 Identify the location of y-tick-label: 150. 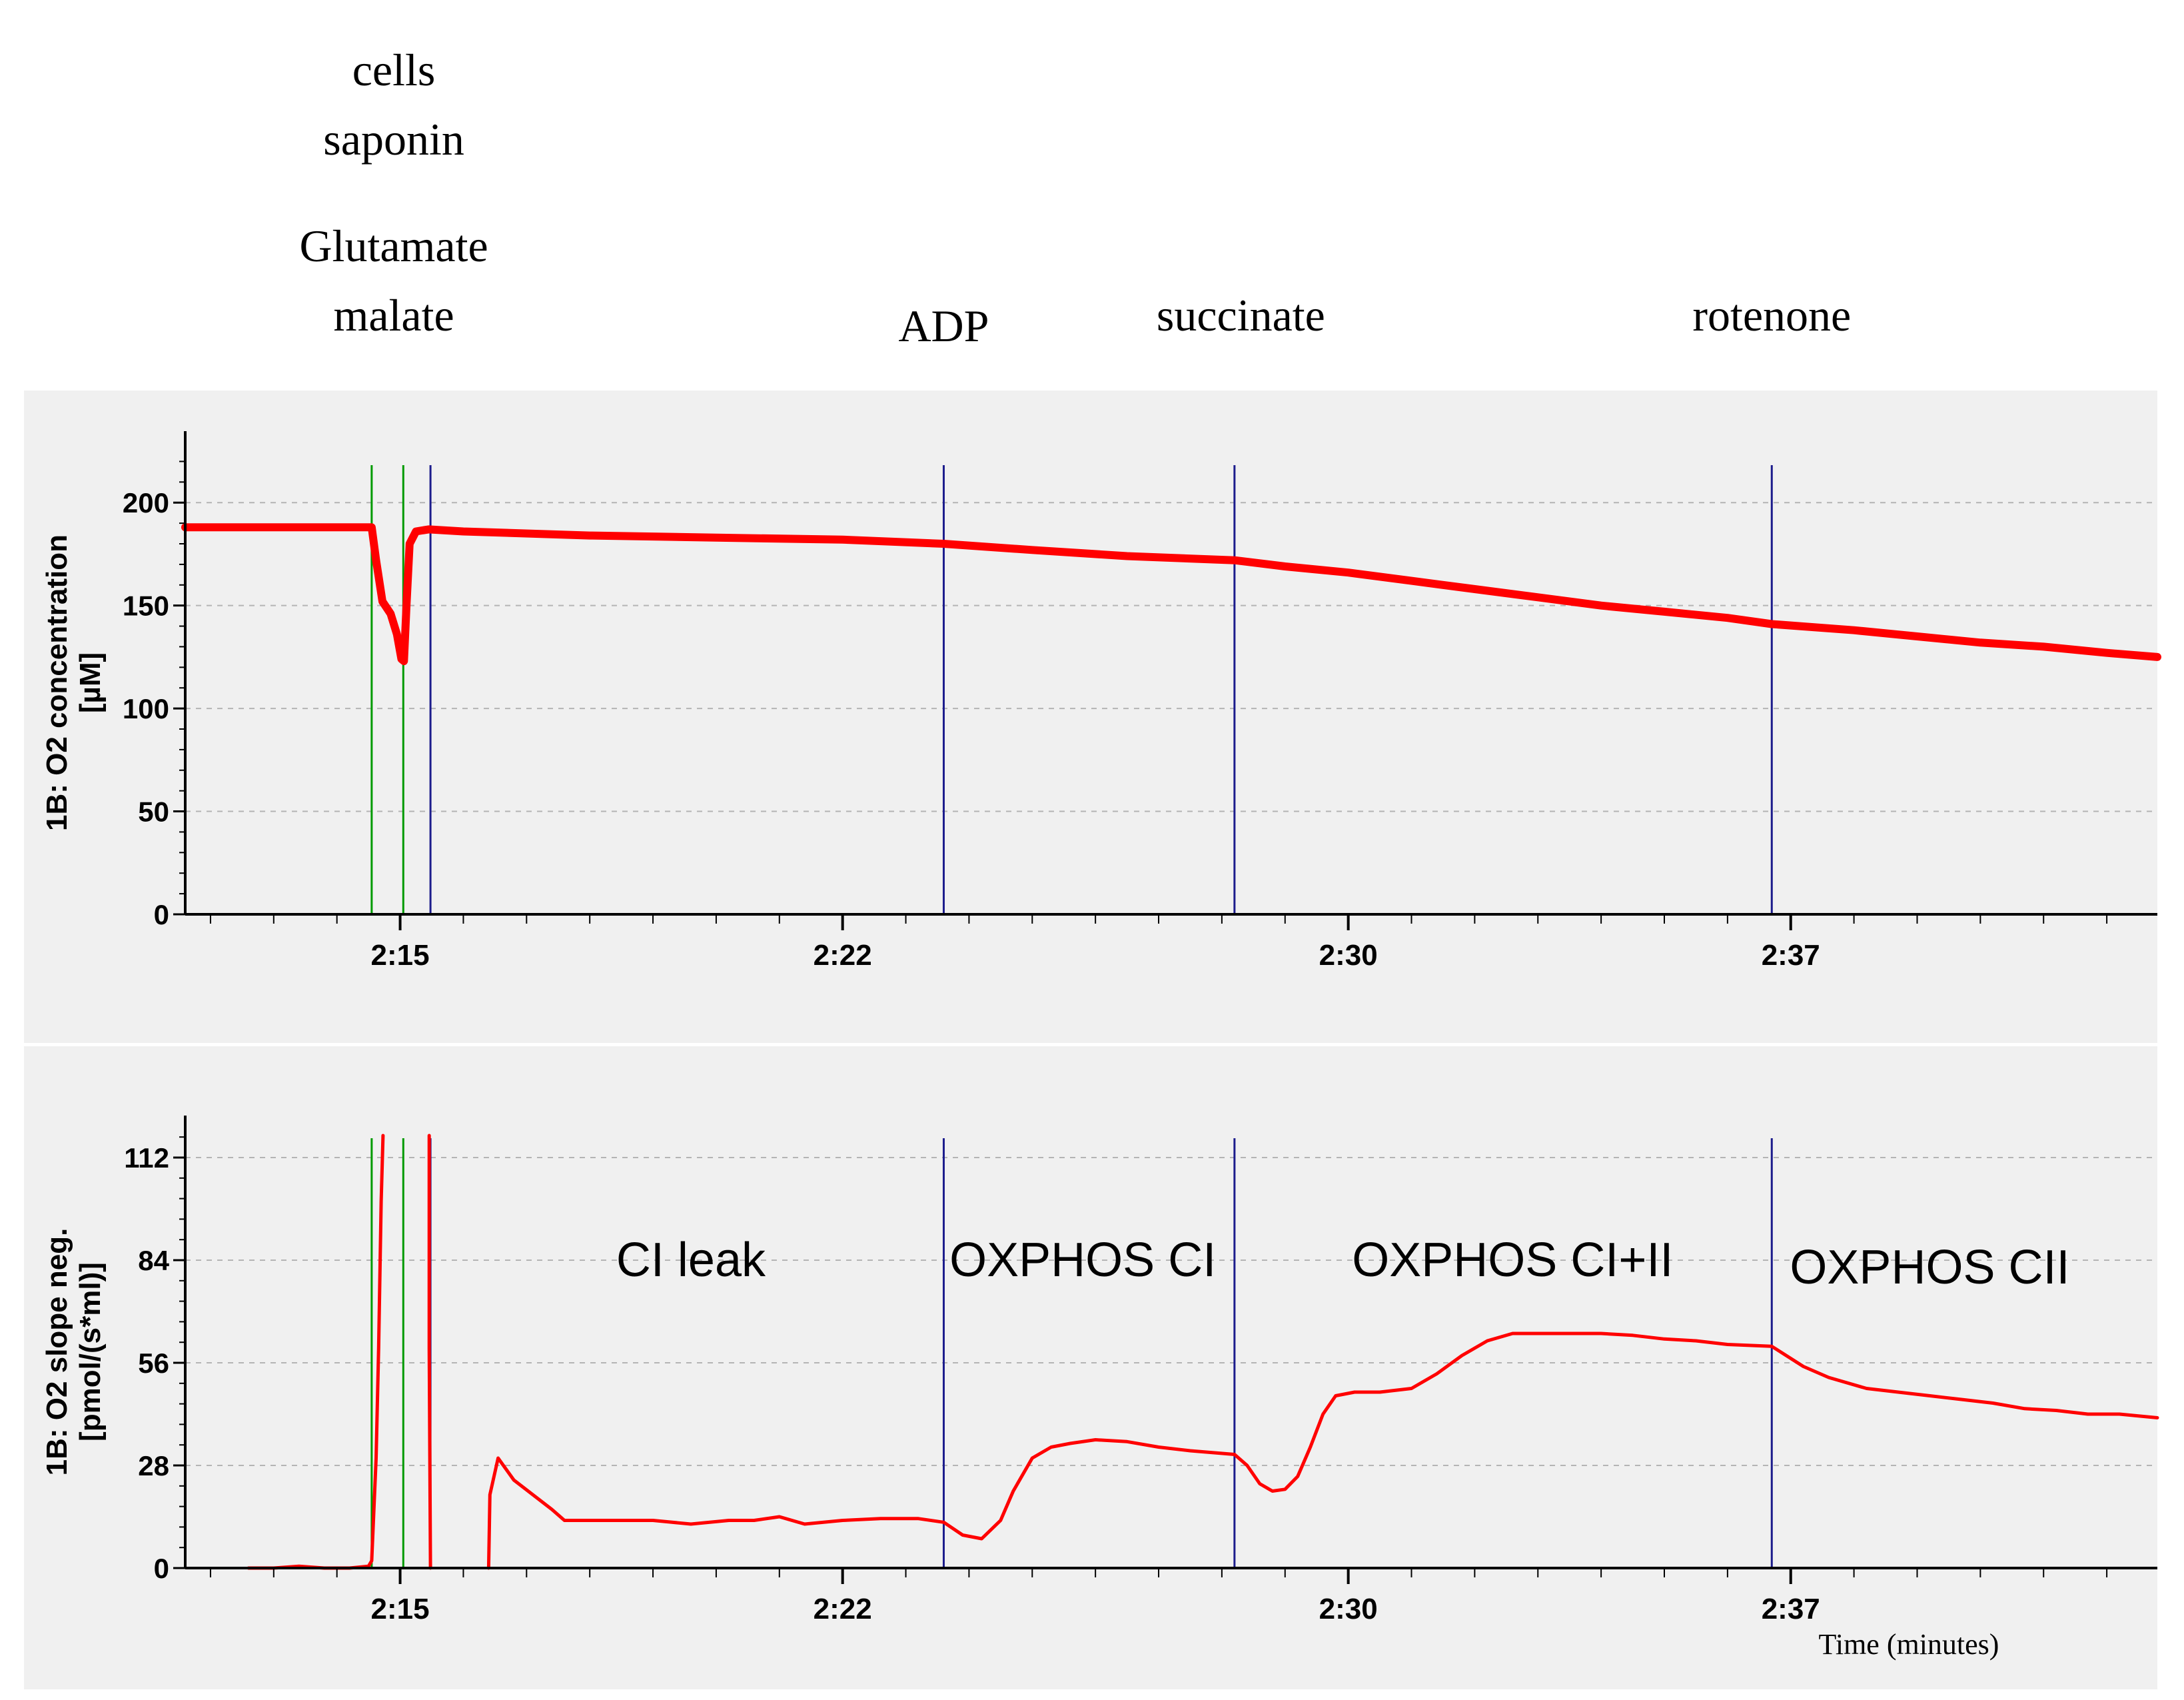
(146, 606).